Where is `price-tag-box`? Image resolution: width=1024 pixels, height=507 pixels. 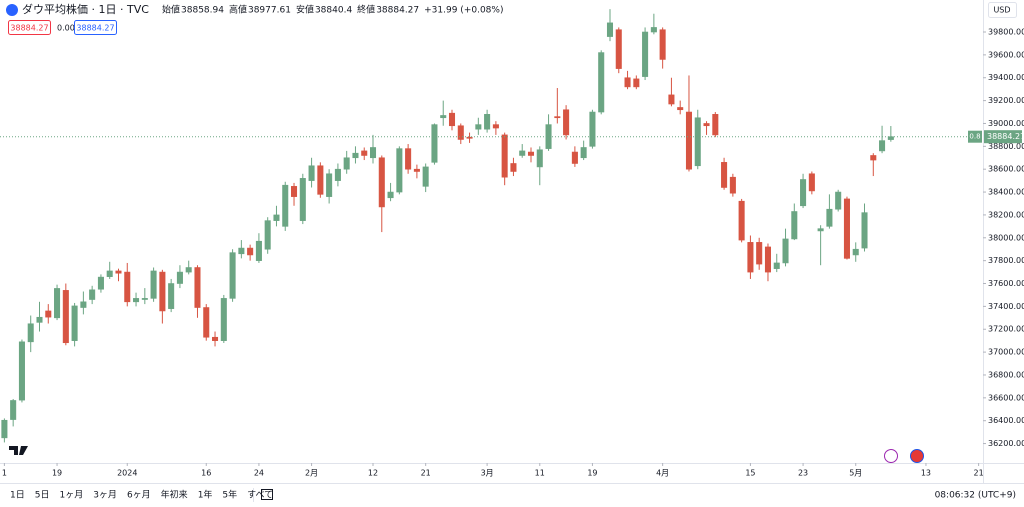 price-tag-box is located at coordinates (975, 136).